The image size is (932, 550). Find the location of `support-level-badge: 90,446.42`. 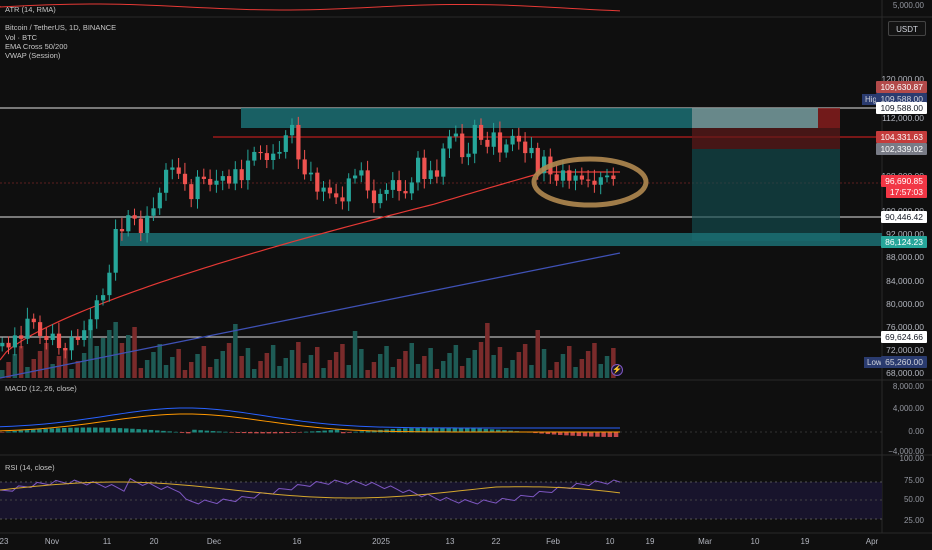

support-level-badge: 90,446.42 is located at coordinates (904, 217).